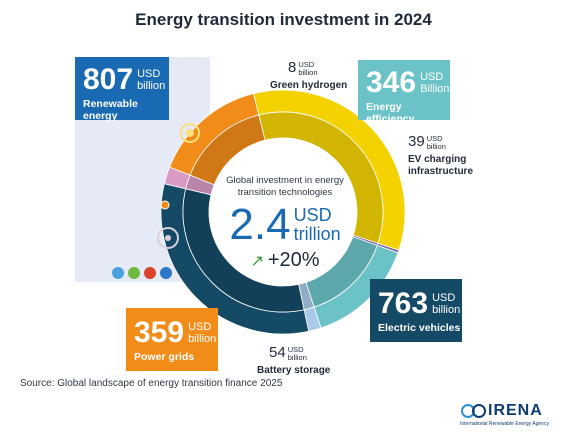  I want to click on electric-vehicles-label: 763 USD billion Electric vehicles, so click(416, 310).